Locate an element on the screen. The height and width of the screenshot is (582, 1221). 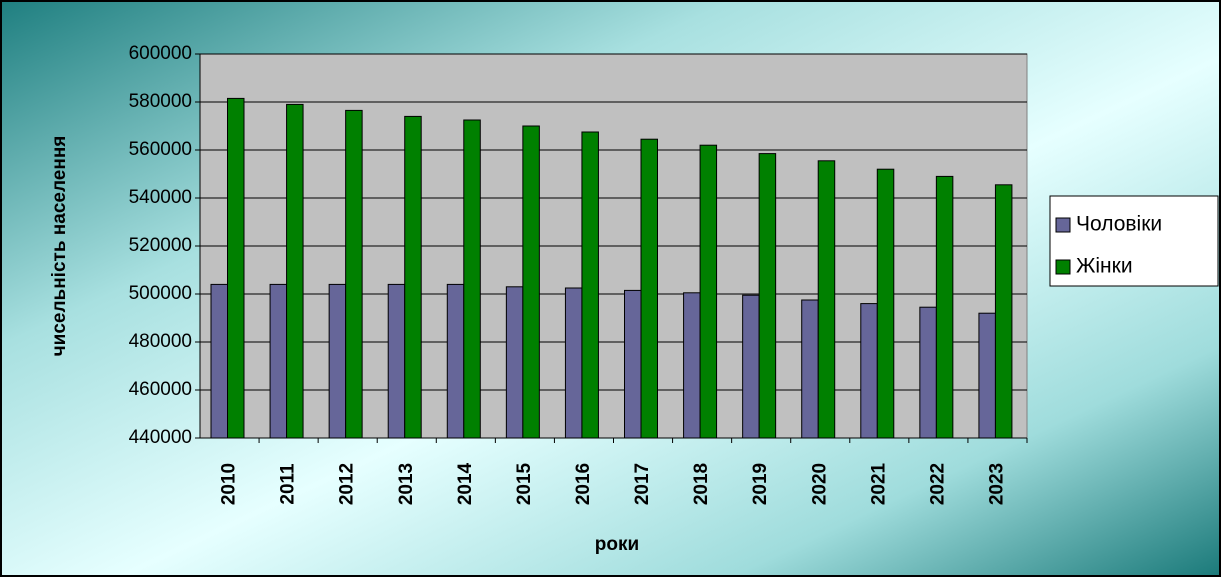
x-tick-label: 2013 is located at coordinates (406, 484).